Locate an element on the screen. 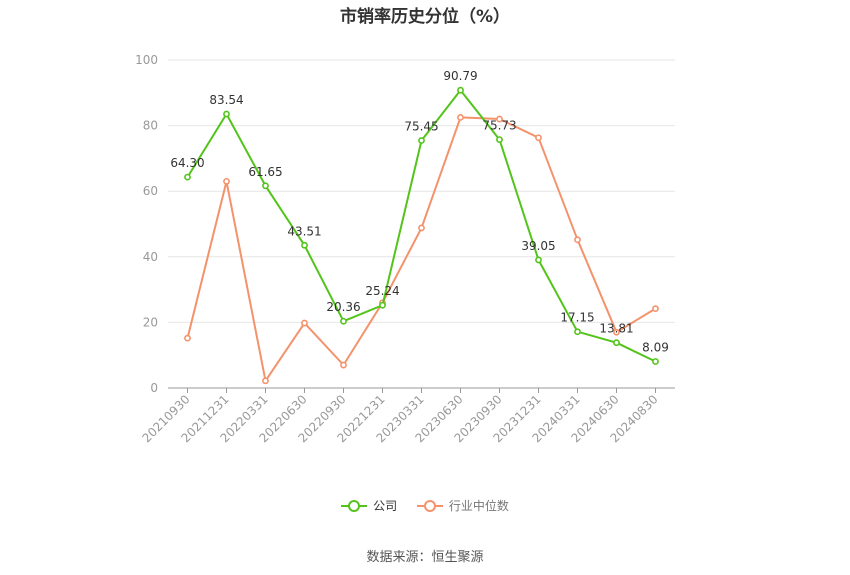 Image resolution: width=850 pixels, height=575 pixels. y-tick-label-40: 40 is located at coordinates (150, 257).